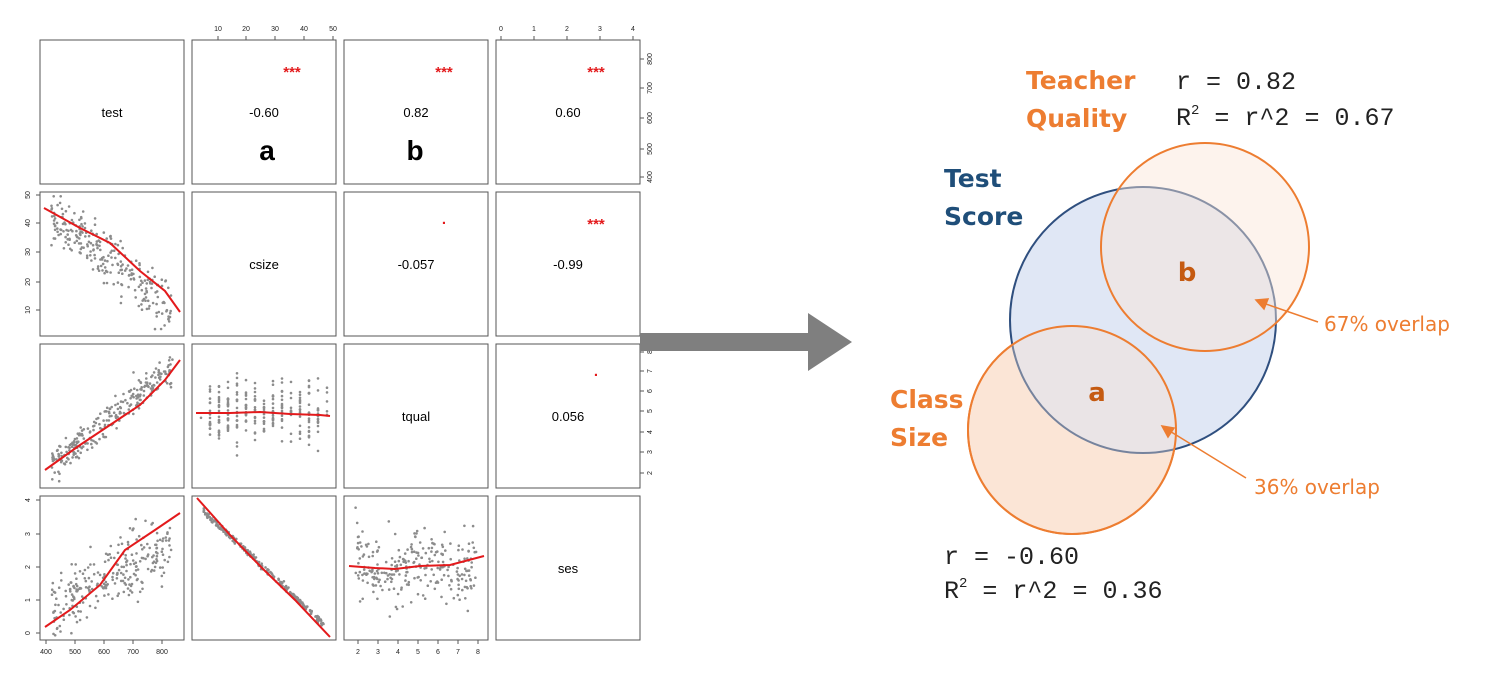  Describe the element at coordinates (973, 178) in the screenshot. I see `test-score-label-line1: Test` at that location.